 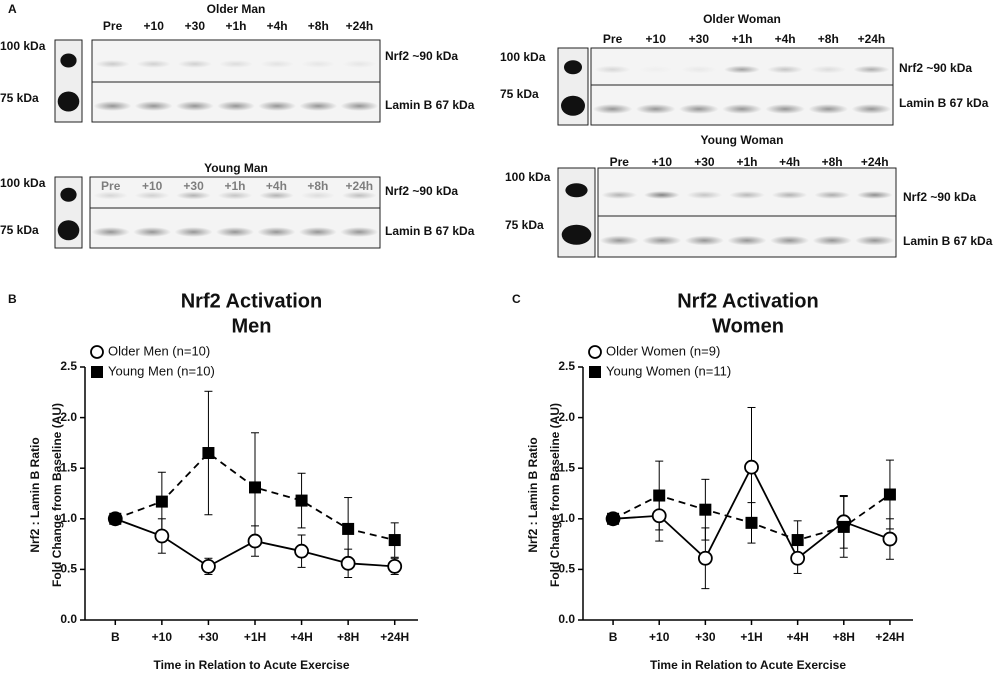 What do you see at coordinates (742, 140) in the screenshot?
I see `blot-title: Young Woman` at bounding box center [742, 140].